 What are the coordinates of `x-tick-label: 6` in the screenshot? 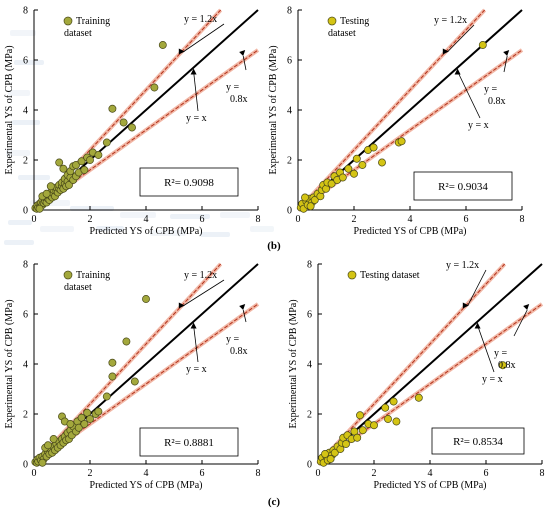 It's located at (486, 473).